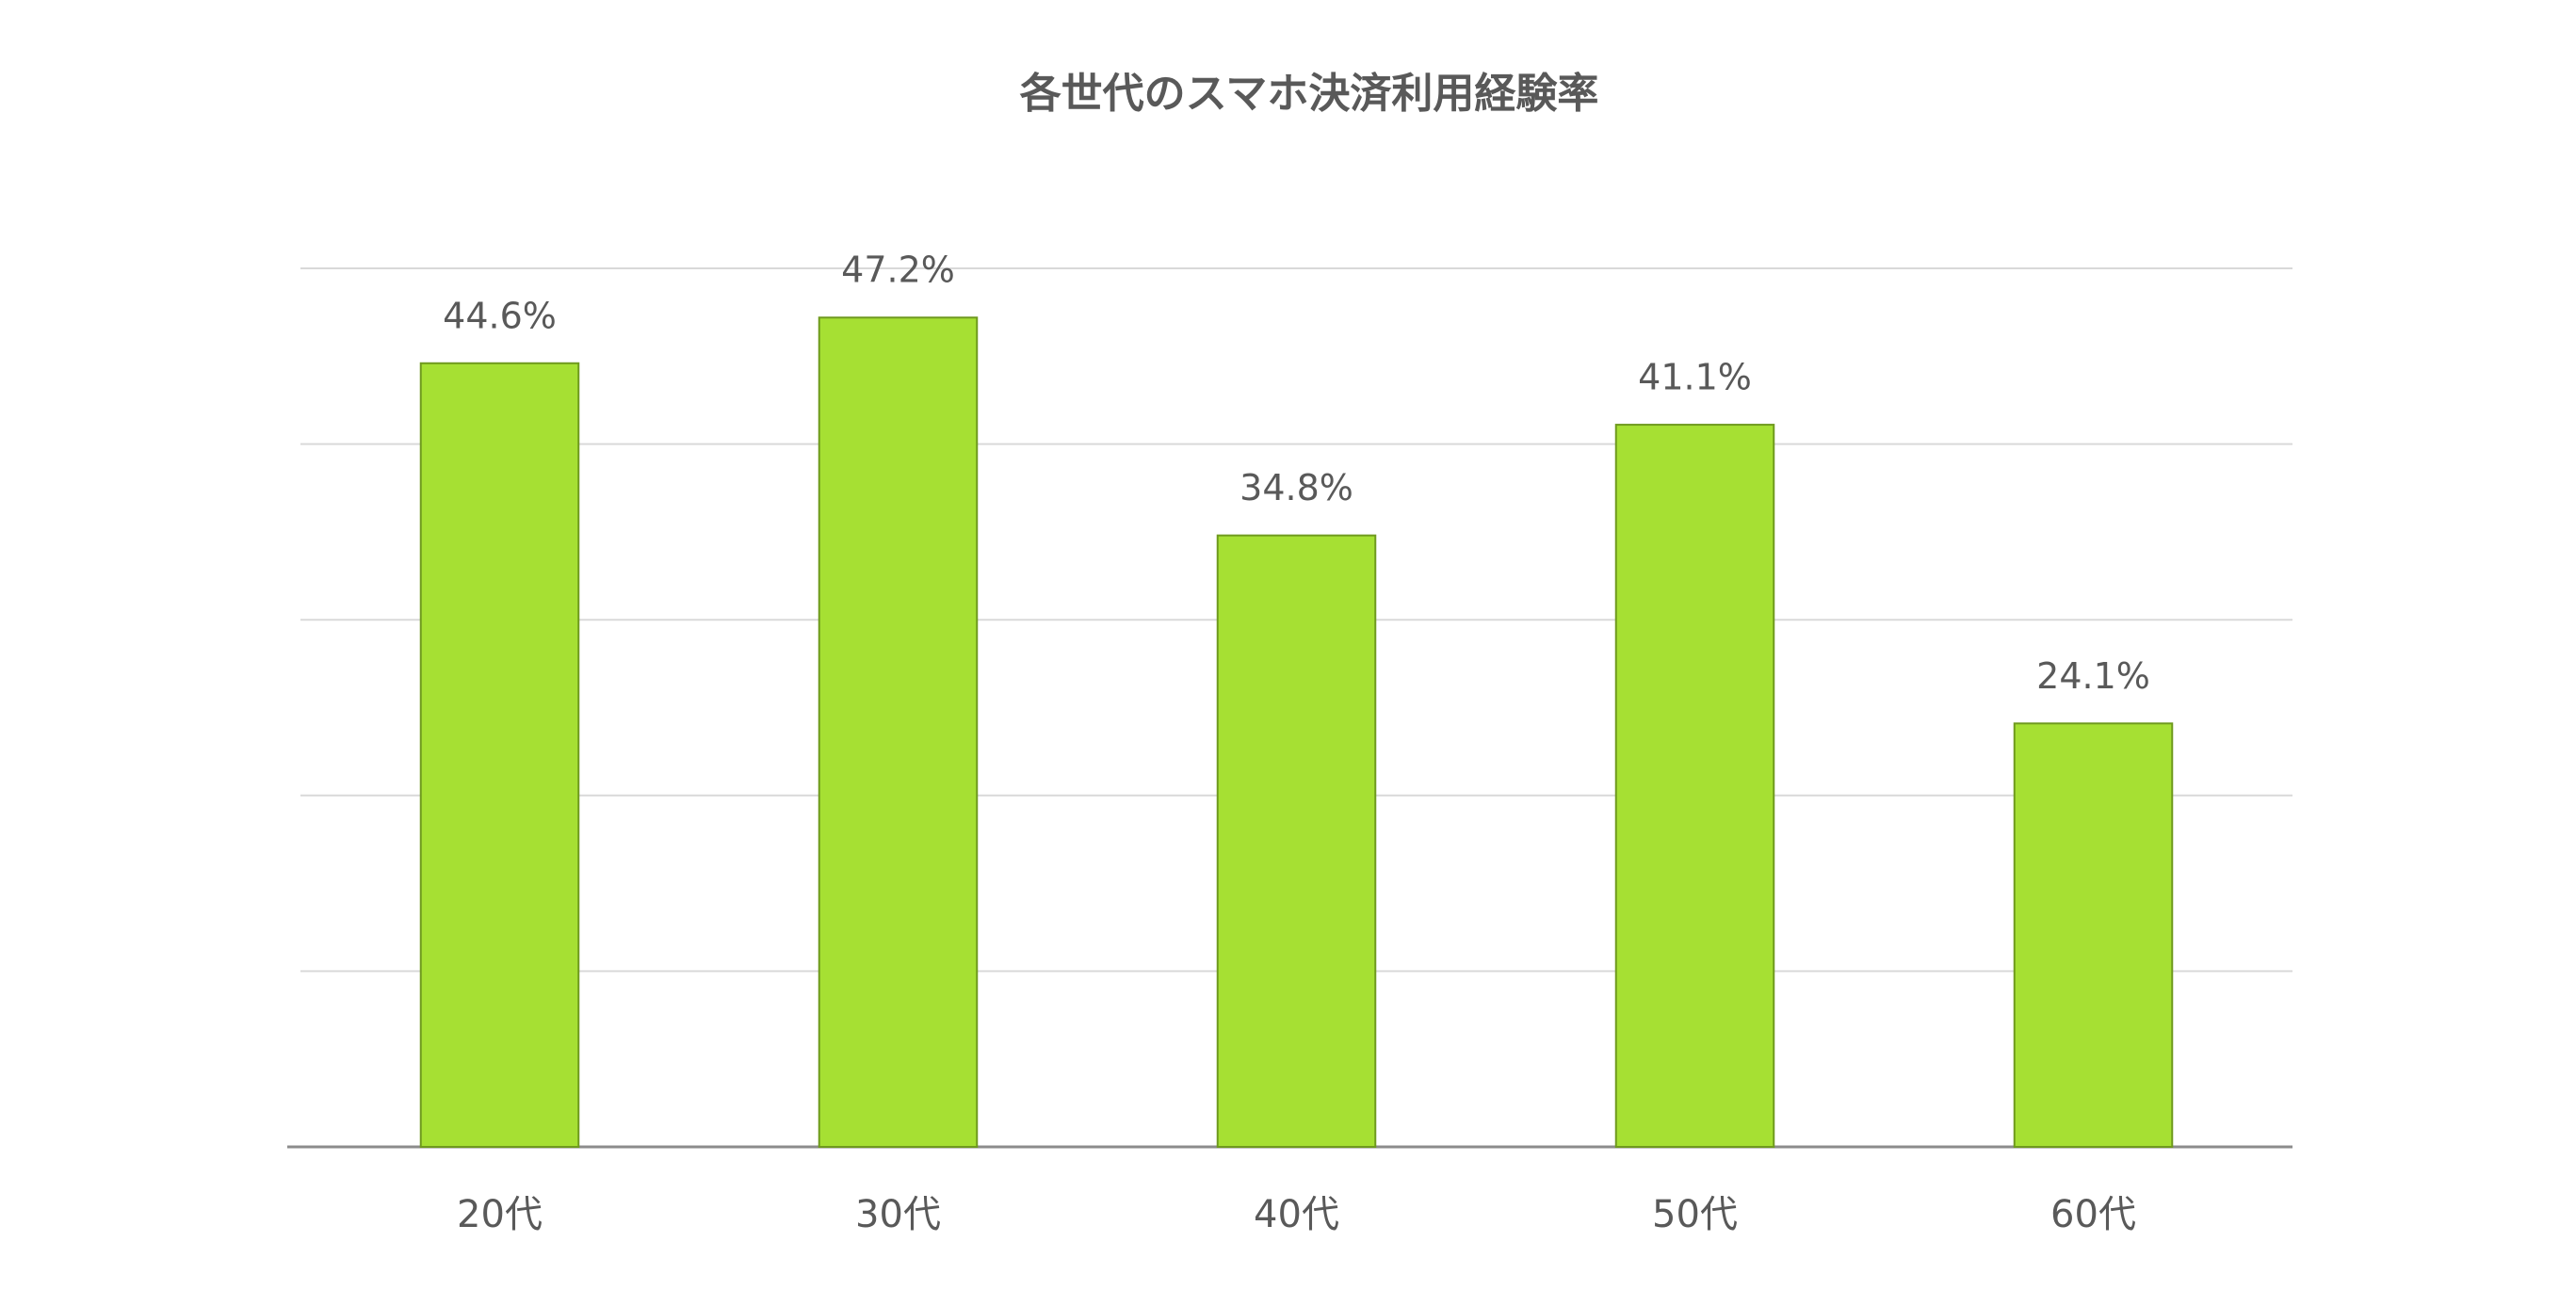  Describe the element at coordinates (1695, 377) in the screenshot. I see `data-label: 41.1%` at that location.